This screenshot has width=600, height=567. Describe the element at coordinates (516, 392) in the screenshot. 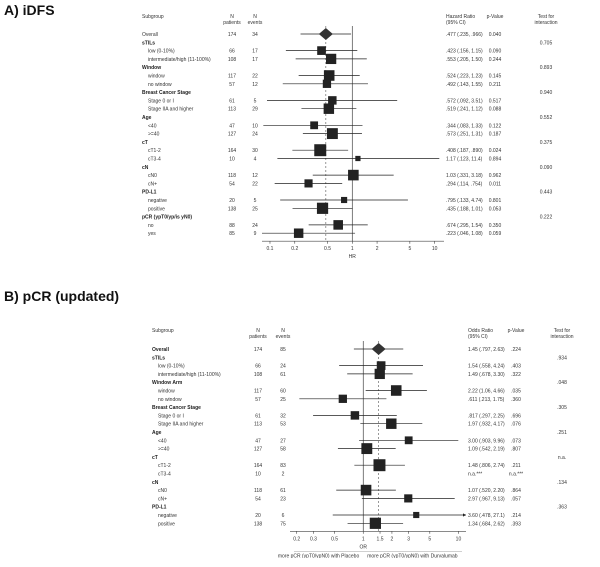

I see `row-pvalue: .035` at that location.